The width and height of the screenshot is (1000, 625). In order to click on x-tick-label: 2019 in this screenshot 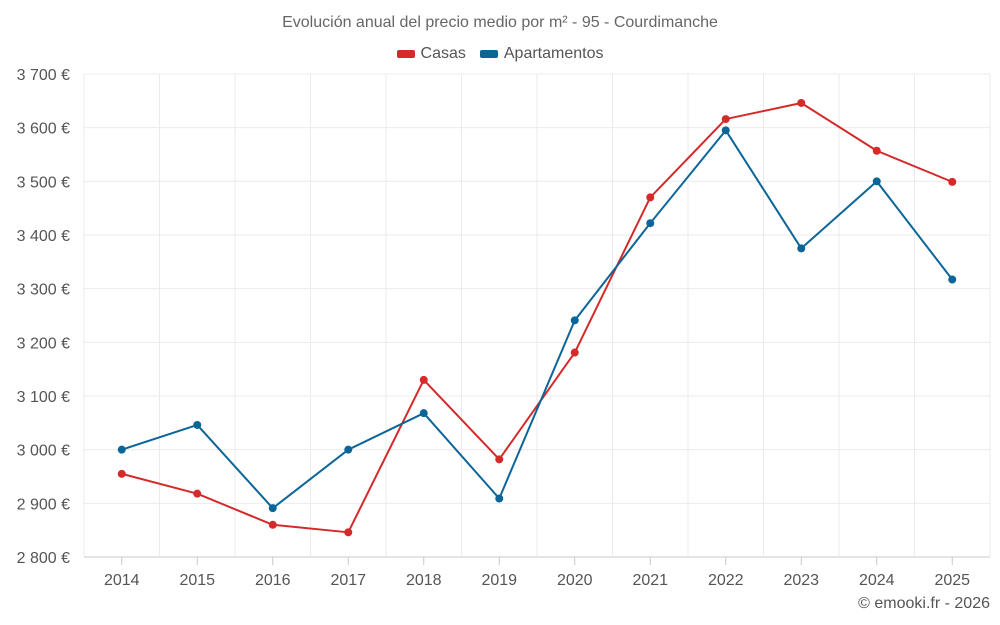, I will do `click(499, 580)`.